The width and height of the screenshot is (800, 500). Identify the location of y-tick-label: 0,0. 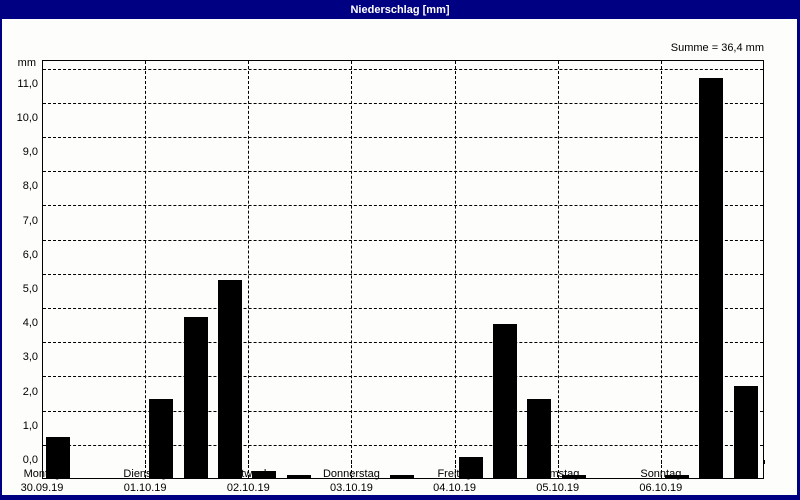
(30, 460).